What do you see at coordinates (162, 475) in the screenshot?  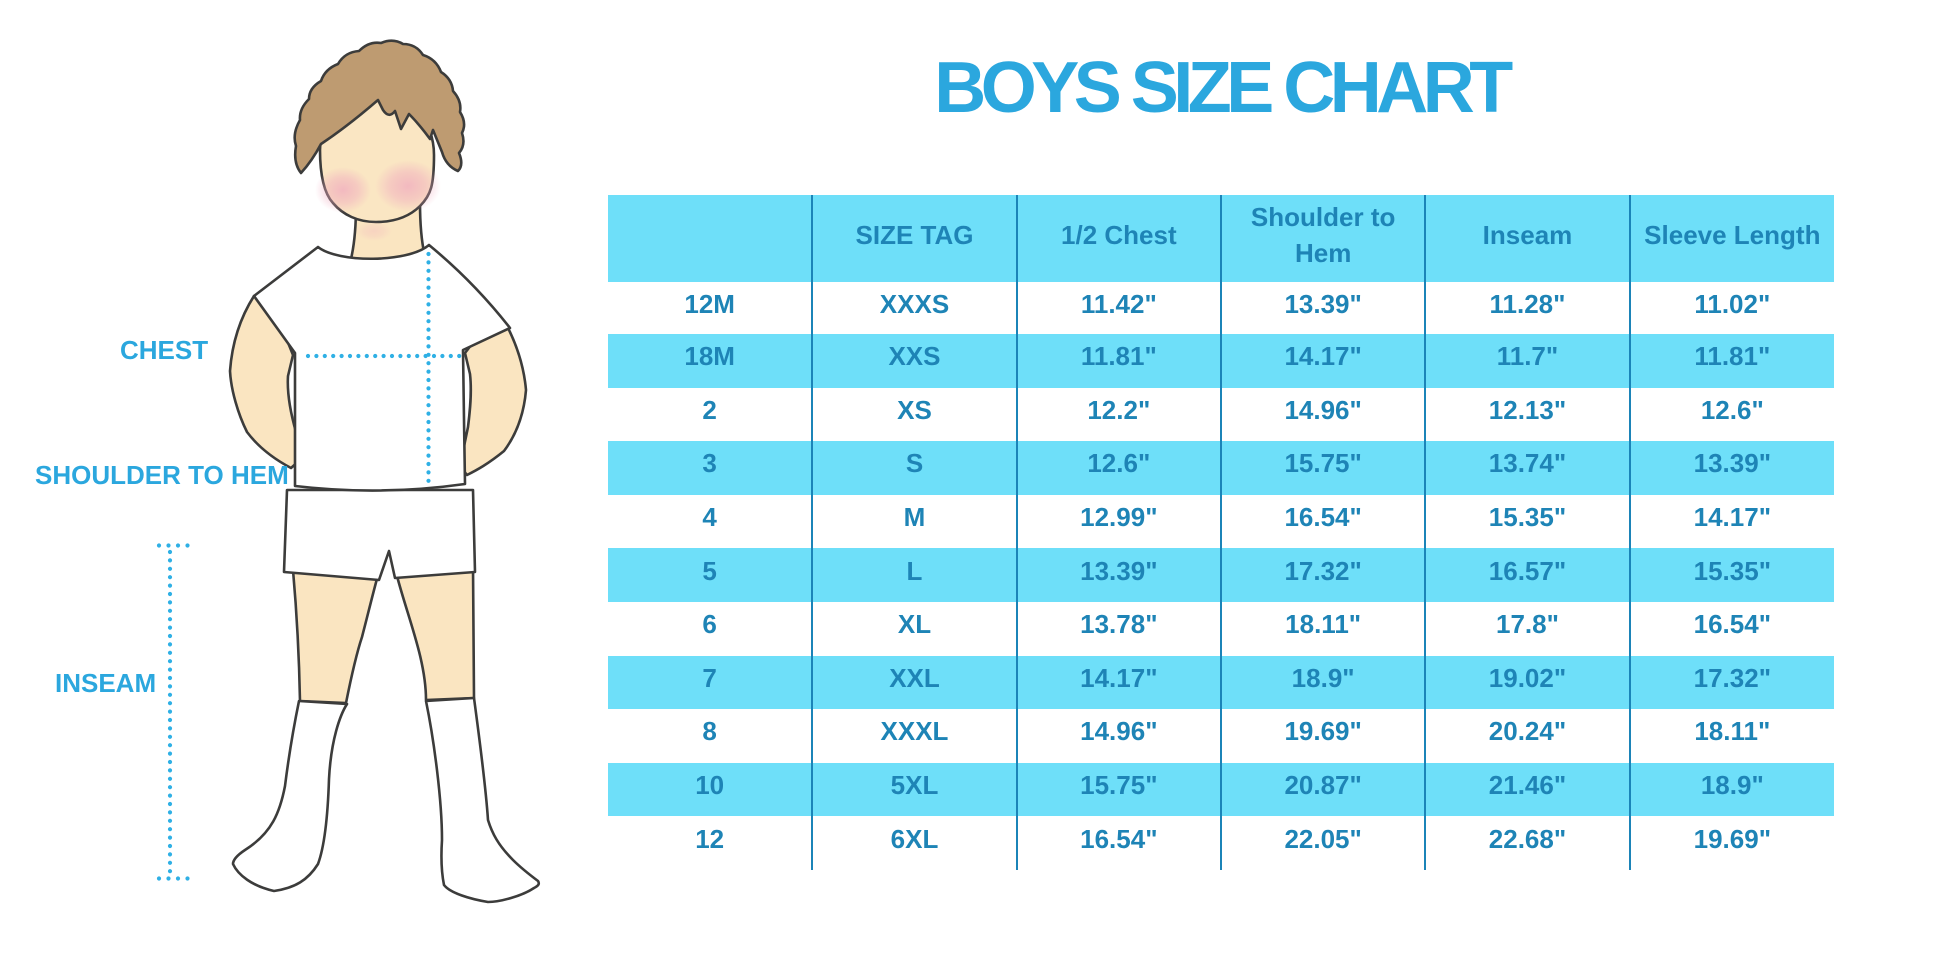 I see `svg-text: SHOULDER TO HEM` at bounding box center [162, 475].